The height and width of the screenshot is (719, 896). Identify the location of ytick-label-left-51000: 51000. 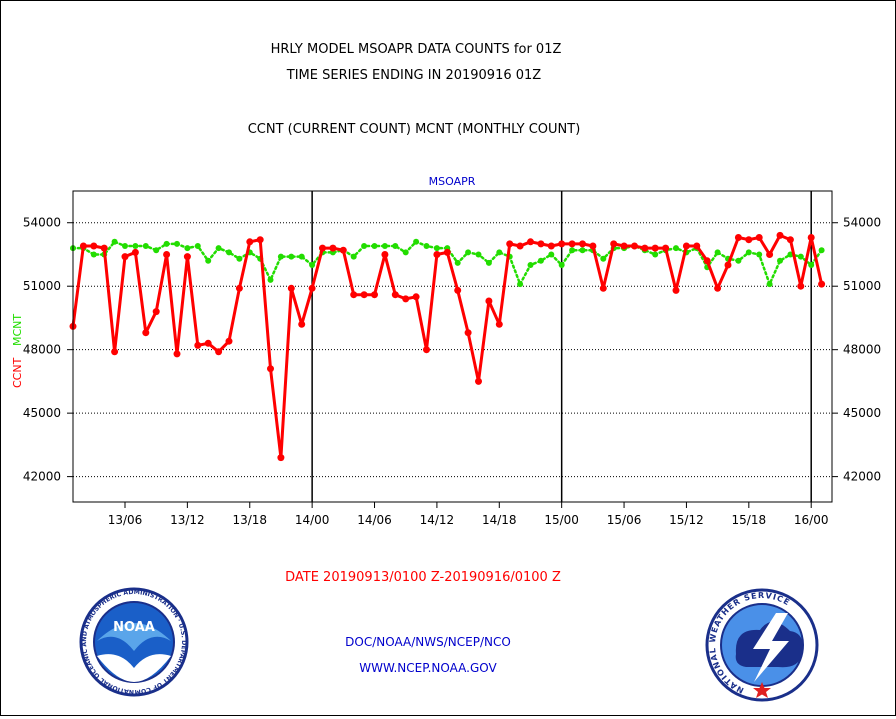
(42, 286).